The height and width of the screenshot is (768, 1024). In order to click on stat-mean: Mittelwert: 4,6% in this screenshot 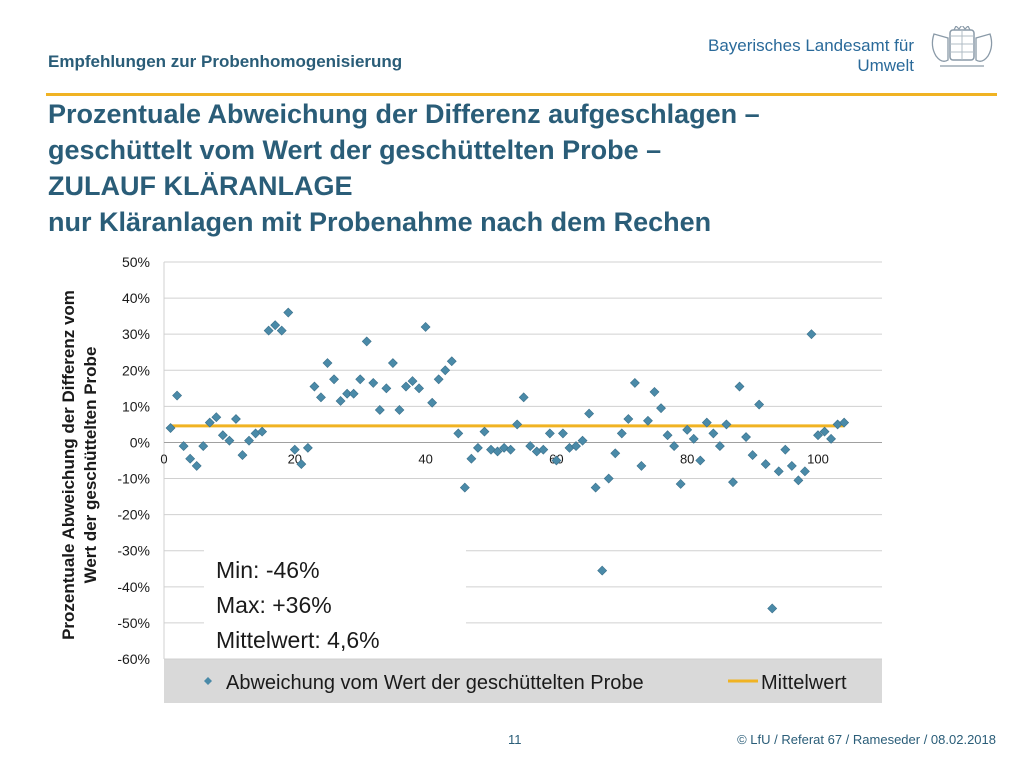, I will do `click(298, 640)`.